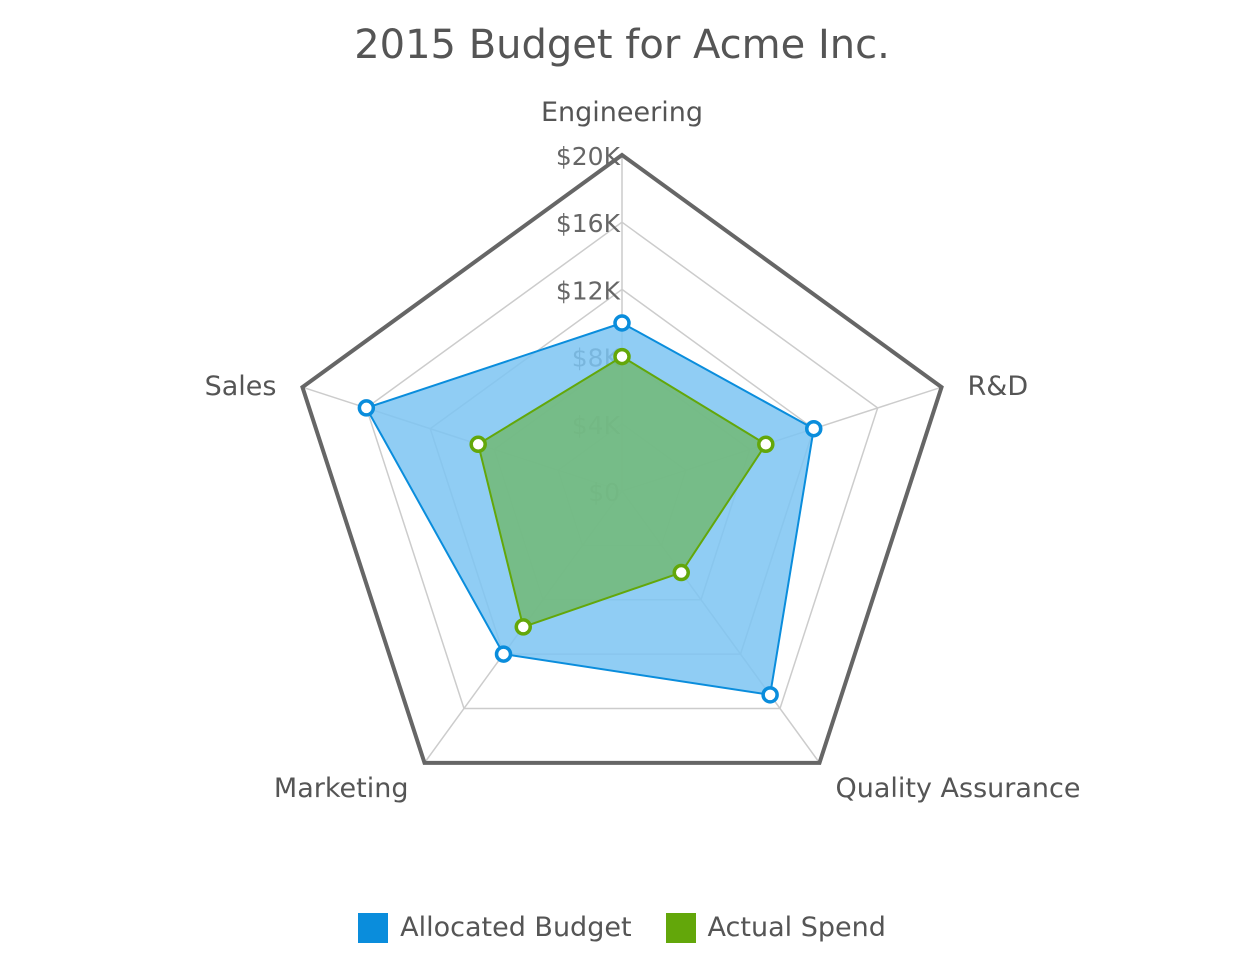 This screenshot has width=1260, height=980. Describe the element at coordinates (588, 290) in the screenshot. I see `tick-label: $12K` at that location.